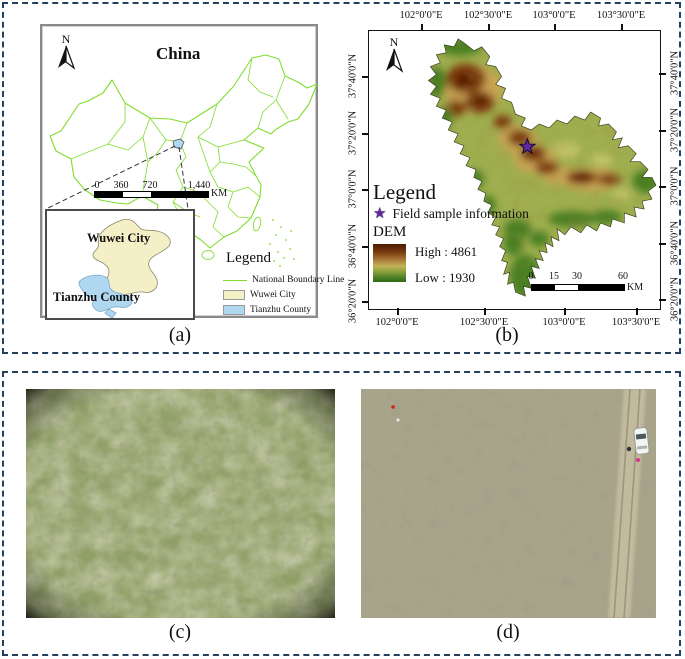 Image resolution: width=685 pixels, height=659 pixels. I want to click on star-icon: ★, so click(380, 213).